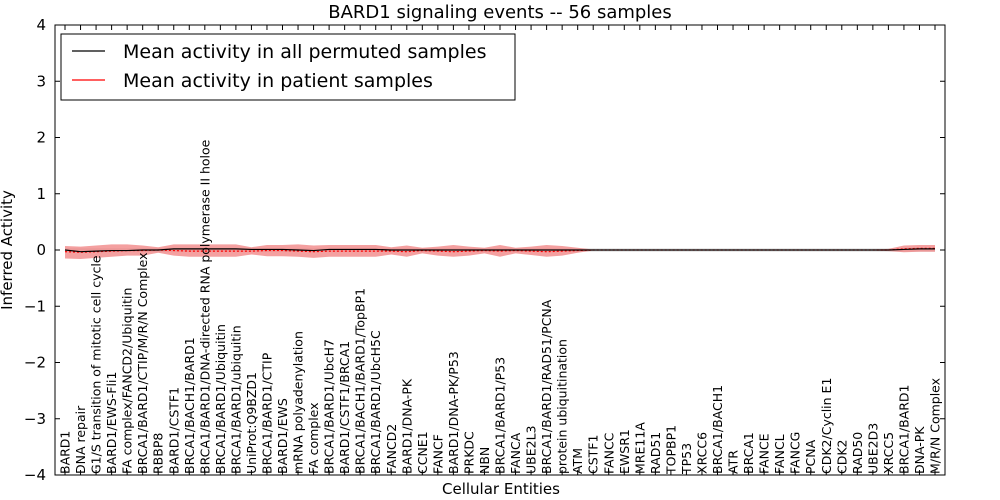  I want to click on y-axis-label: Inferred Activity, so click(8, 250).